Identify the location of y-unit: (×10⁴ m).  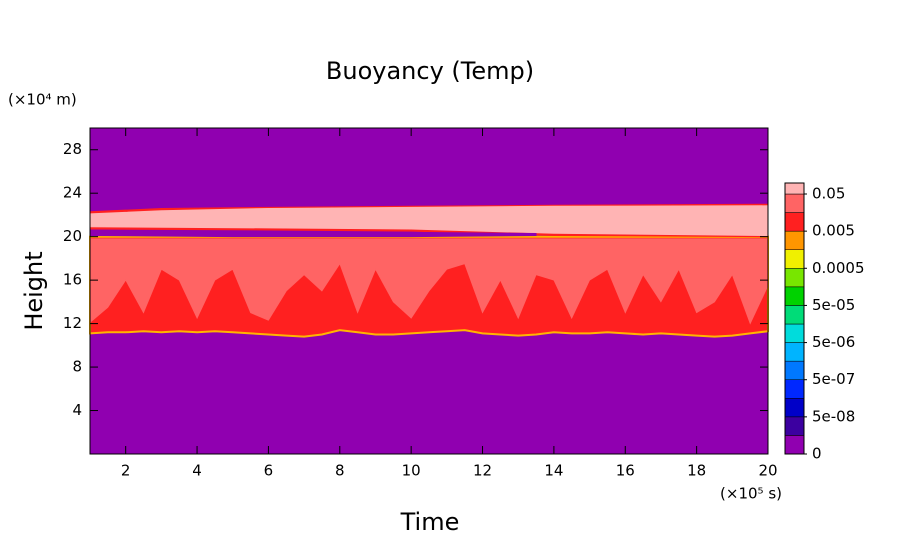
(42, 100).